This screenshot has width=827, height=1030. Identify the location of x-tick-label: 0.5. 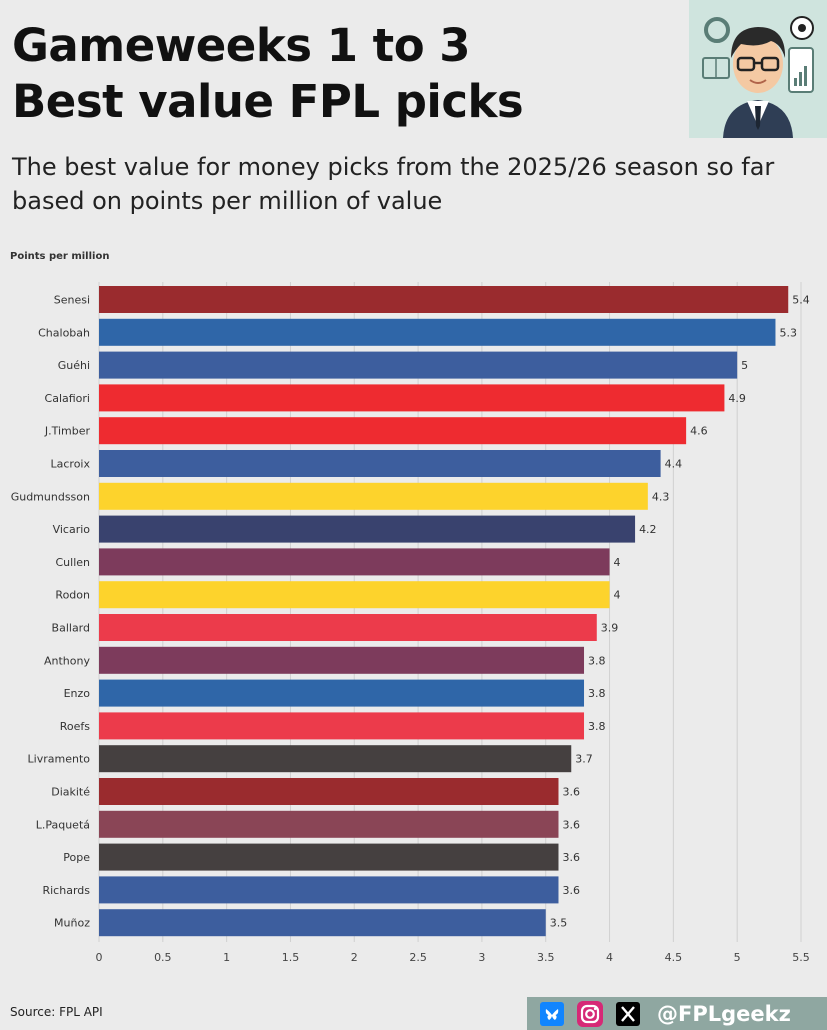
(163, 957).